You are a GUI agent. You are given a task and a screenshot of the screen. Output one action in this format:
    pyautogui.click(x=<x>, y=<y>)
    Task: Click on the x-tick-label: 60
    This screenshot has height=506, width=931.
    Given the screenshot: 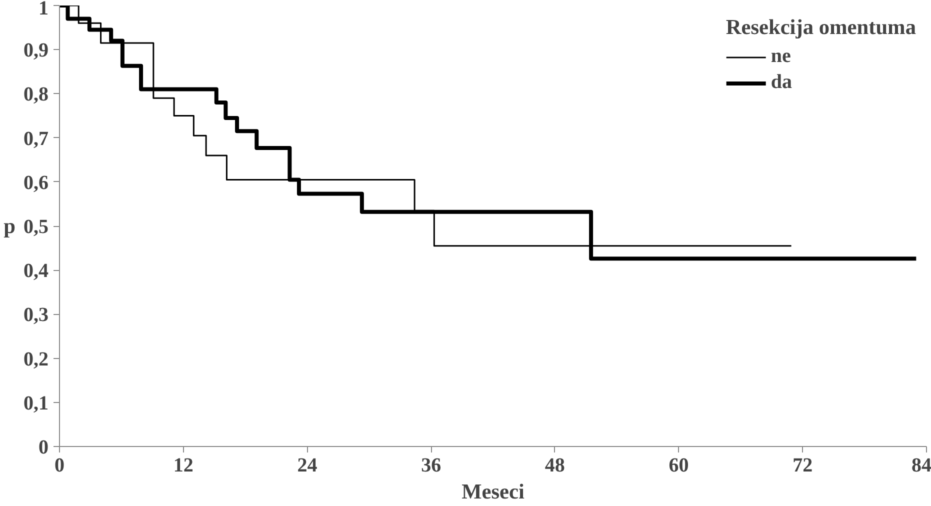 What is the action you would take?
    pyautogui.click(x=678, y=465)
    